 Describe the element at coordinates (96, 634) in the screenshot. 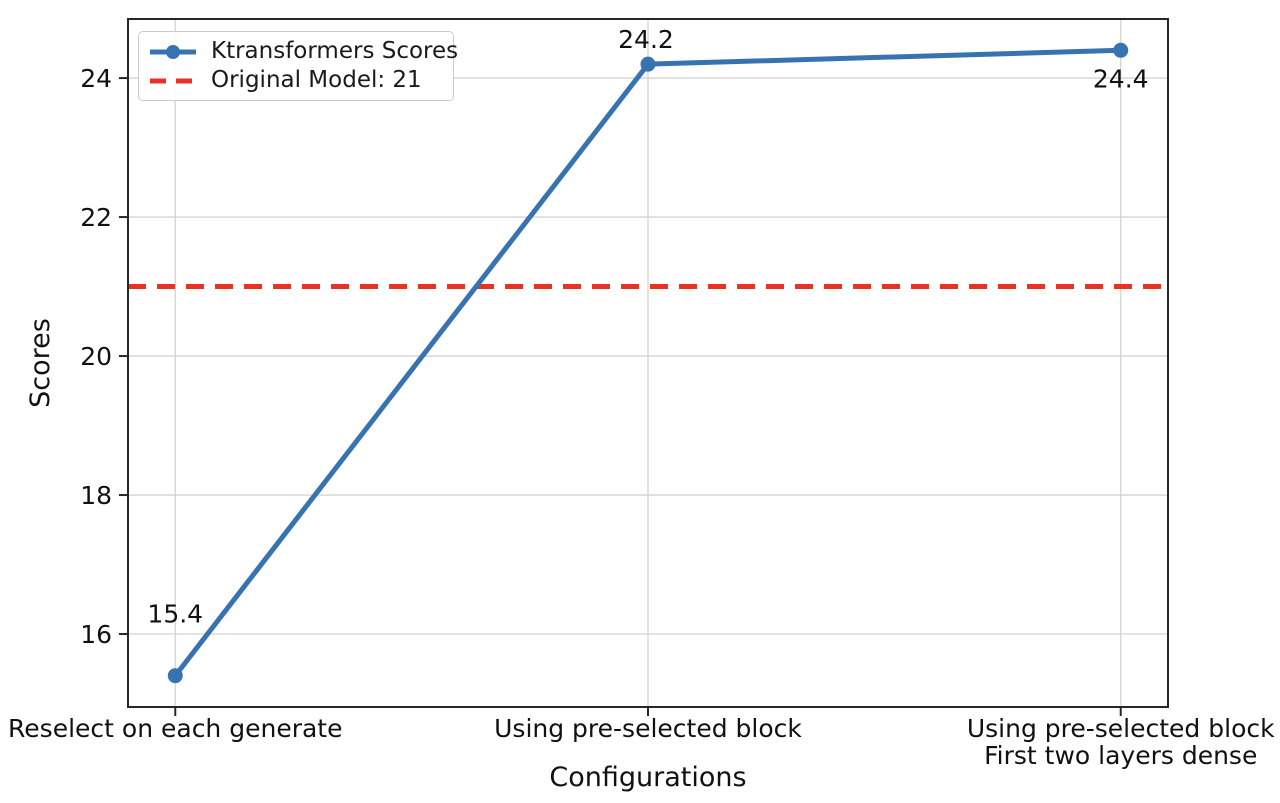

I see `y-tick-label: 16` at that location.